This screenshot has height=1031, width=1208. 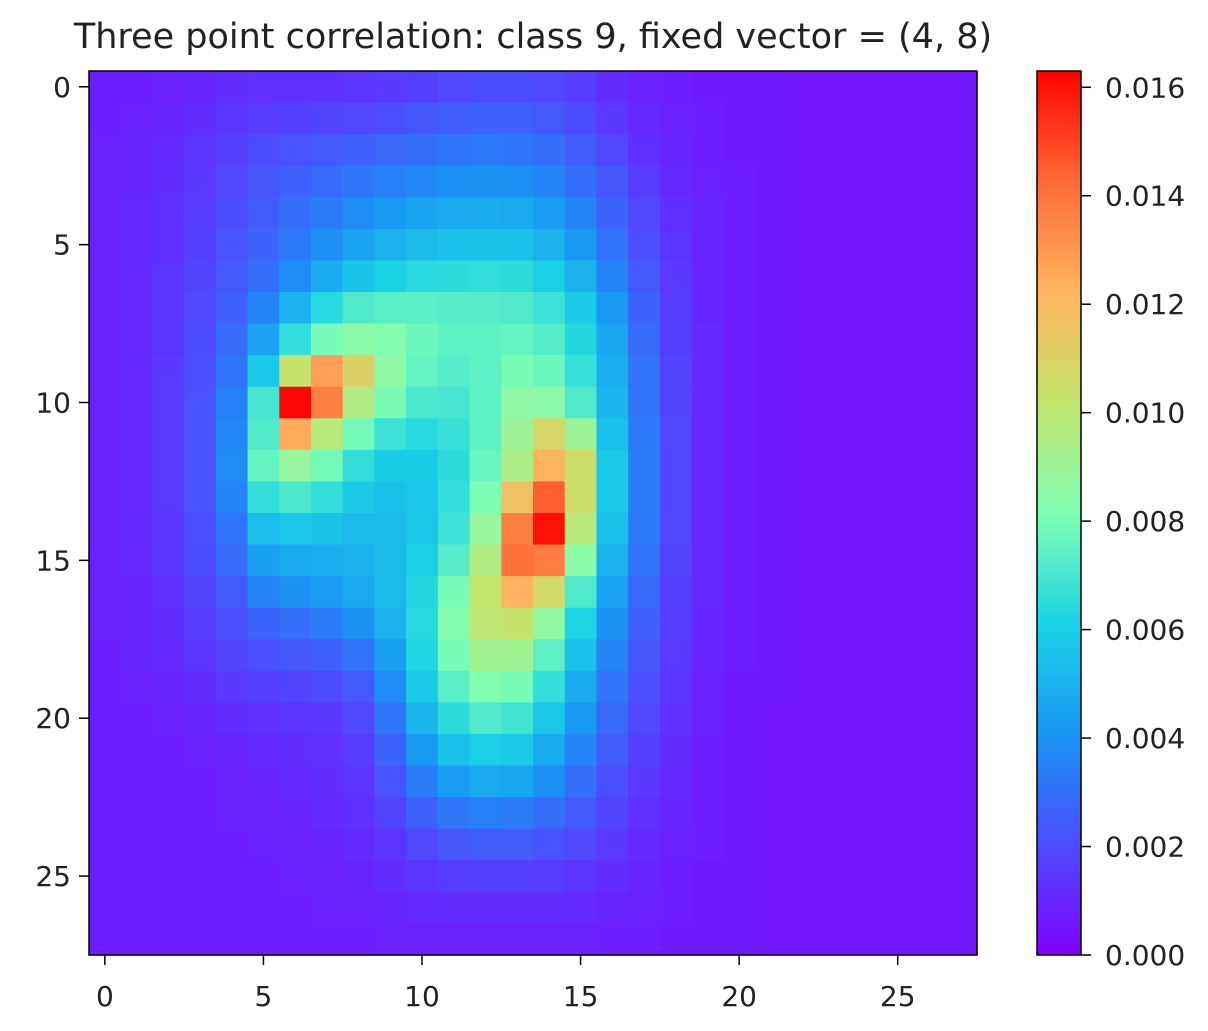 What do you see at coordinates (1145, 87) in the screenshot?
I see `colorbar-tick-label: 0.016` at bounding box center [1145, 87].